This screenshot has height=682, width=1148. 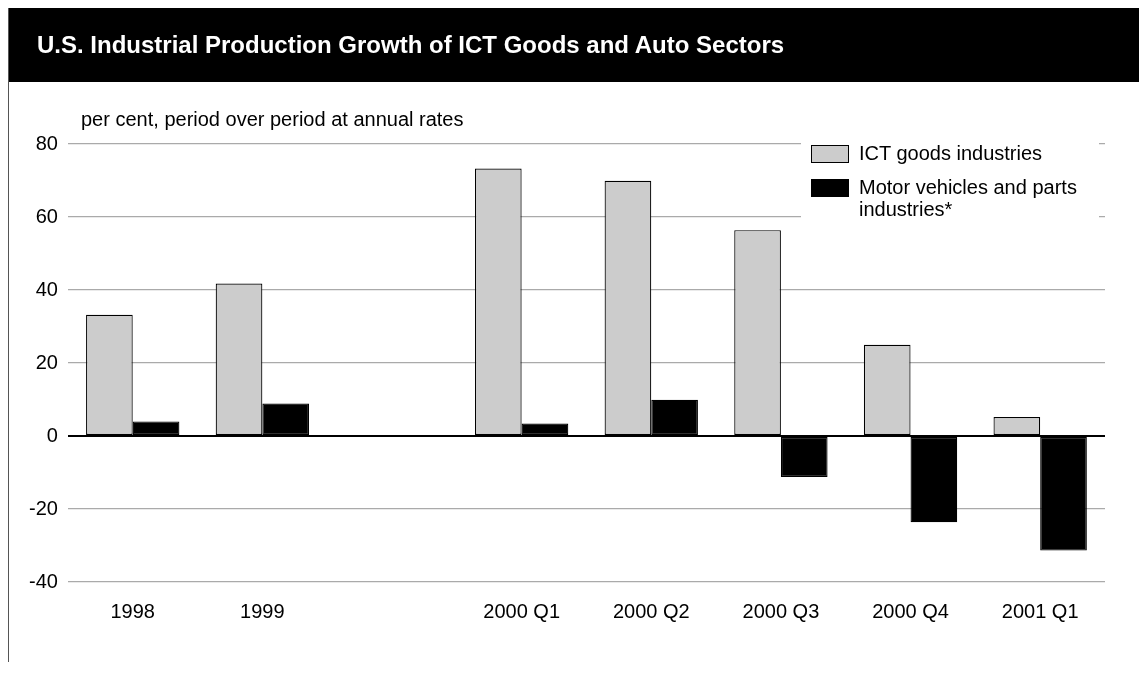 What do you see at coordinates (43, 507) in the screenshot?
I see `y-tick-label: -20` at bounding box center [43, 507].